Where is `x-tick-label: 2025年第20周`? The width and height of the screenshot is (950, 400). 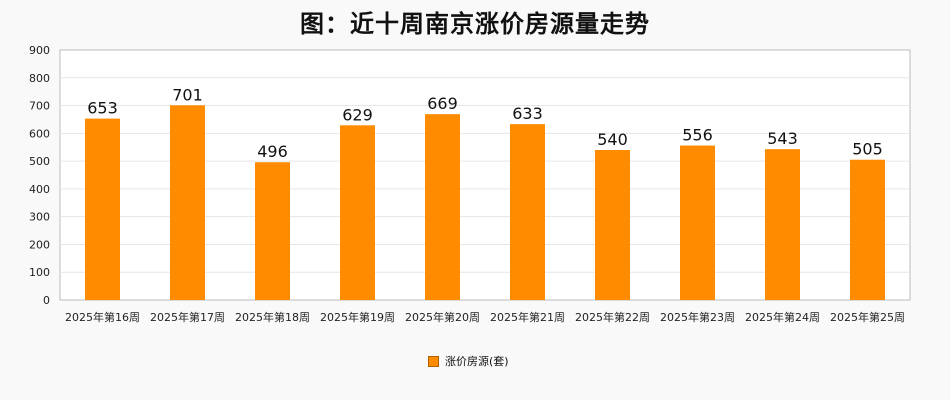
x-tick-label: 2025年第20周 is located at coordinates (442, 317).